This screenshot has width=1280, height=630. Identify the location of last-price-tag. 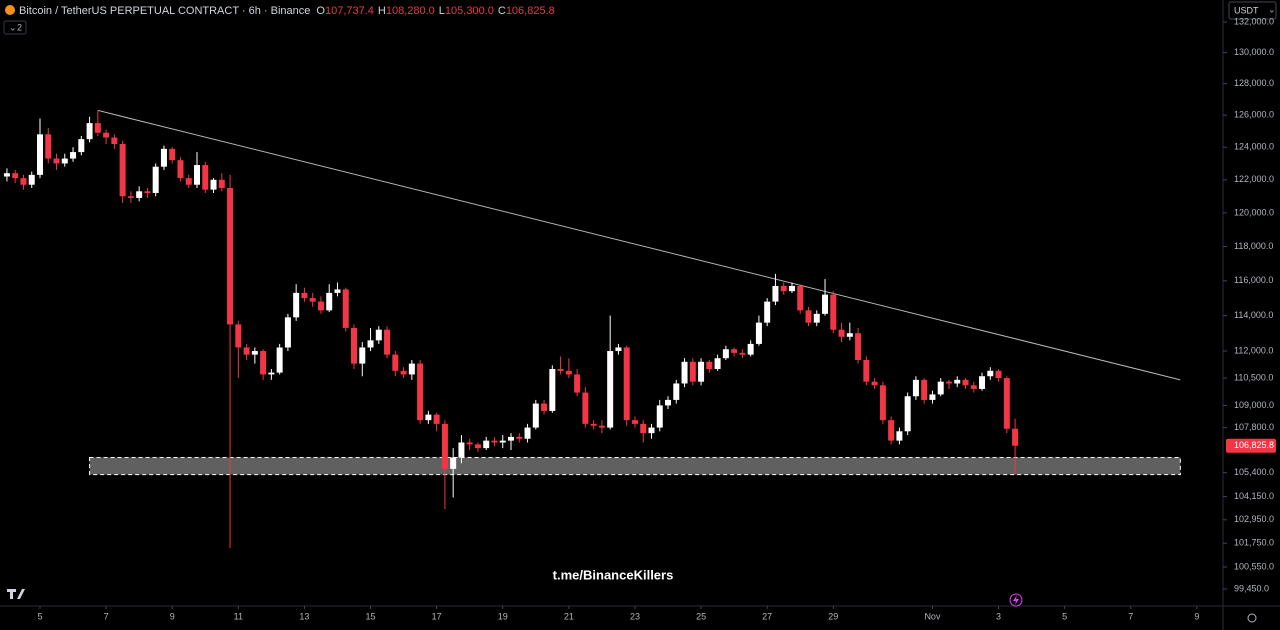
(1251, 445).